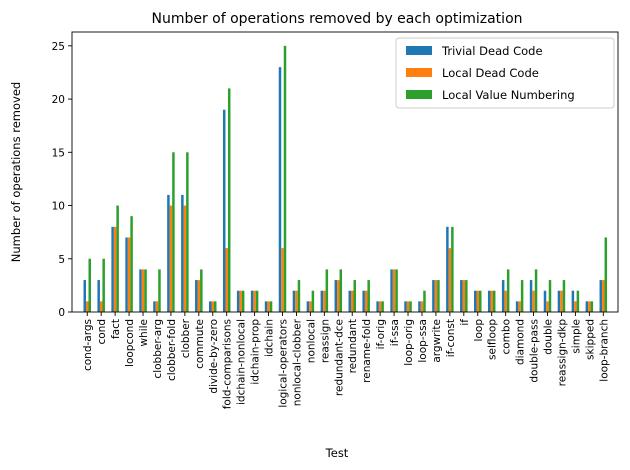 This screenshot has height=470, width=630. Describe the element at coordinates (325, 341) in the screenshot. I see `x-tick-label-reassign: reassign` at that location.